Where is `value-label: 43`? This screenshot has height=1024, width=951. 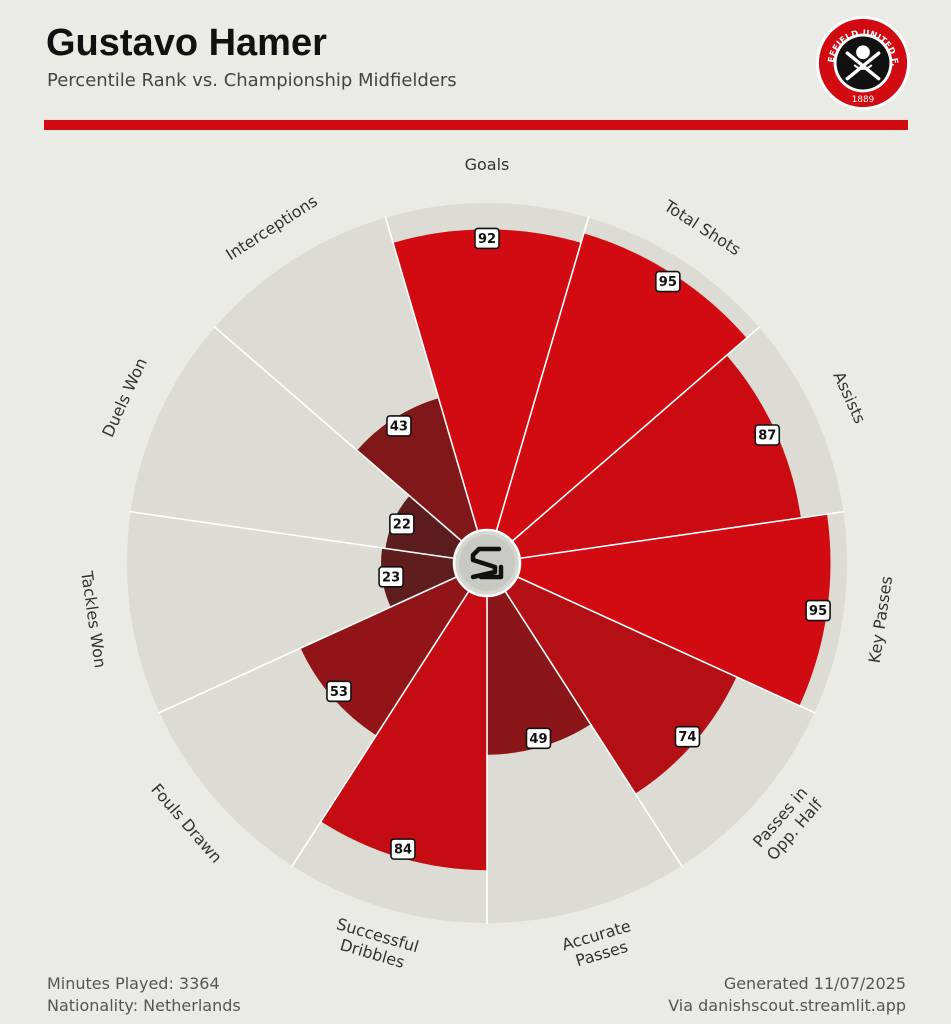 value-label: 43 is located at coordinates (399, 426).